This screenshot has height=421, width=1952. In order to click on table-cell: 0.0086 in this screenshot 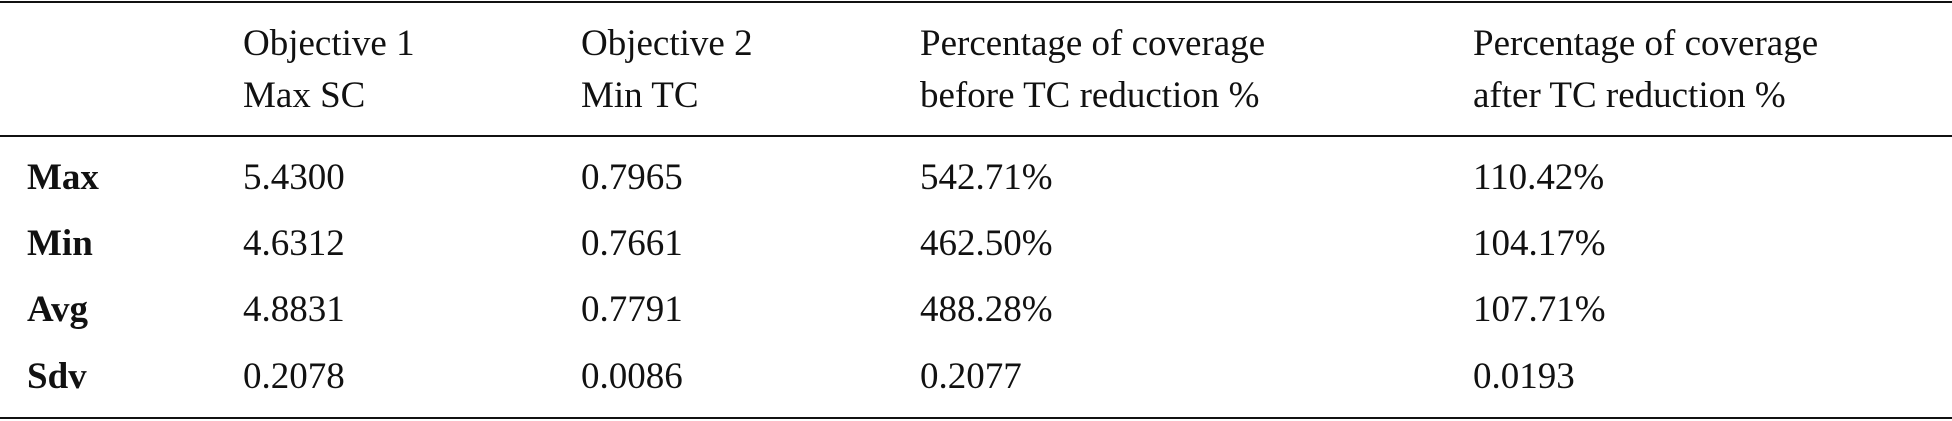, I will do `click(632, 376)`.